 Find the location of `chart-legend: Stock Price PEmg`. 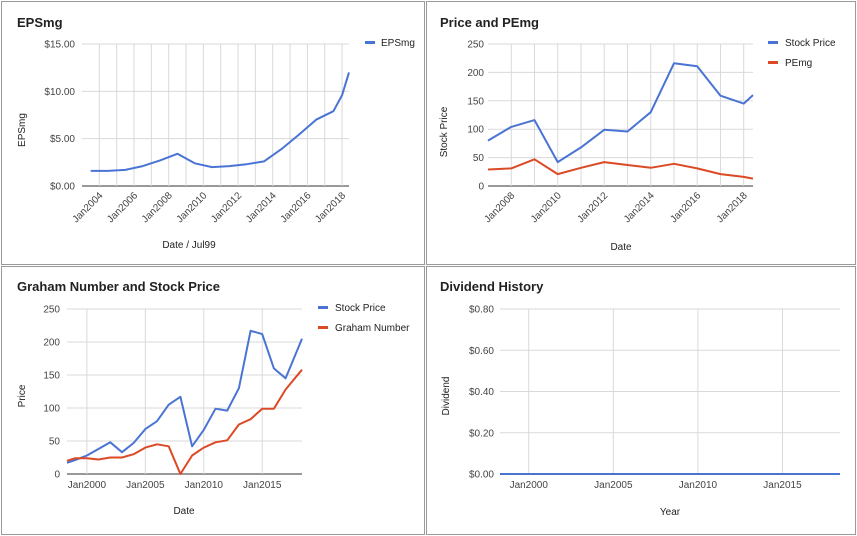

chart-legend: Stock Price PEmg is located at coordinates (802, 53).